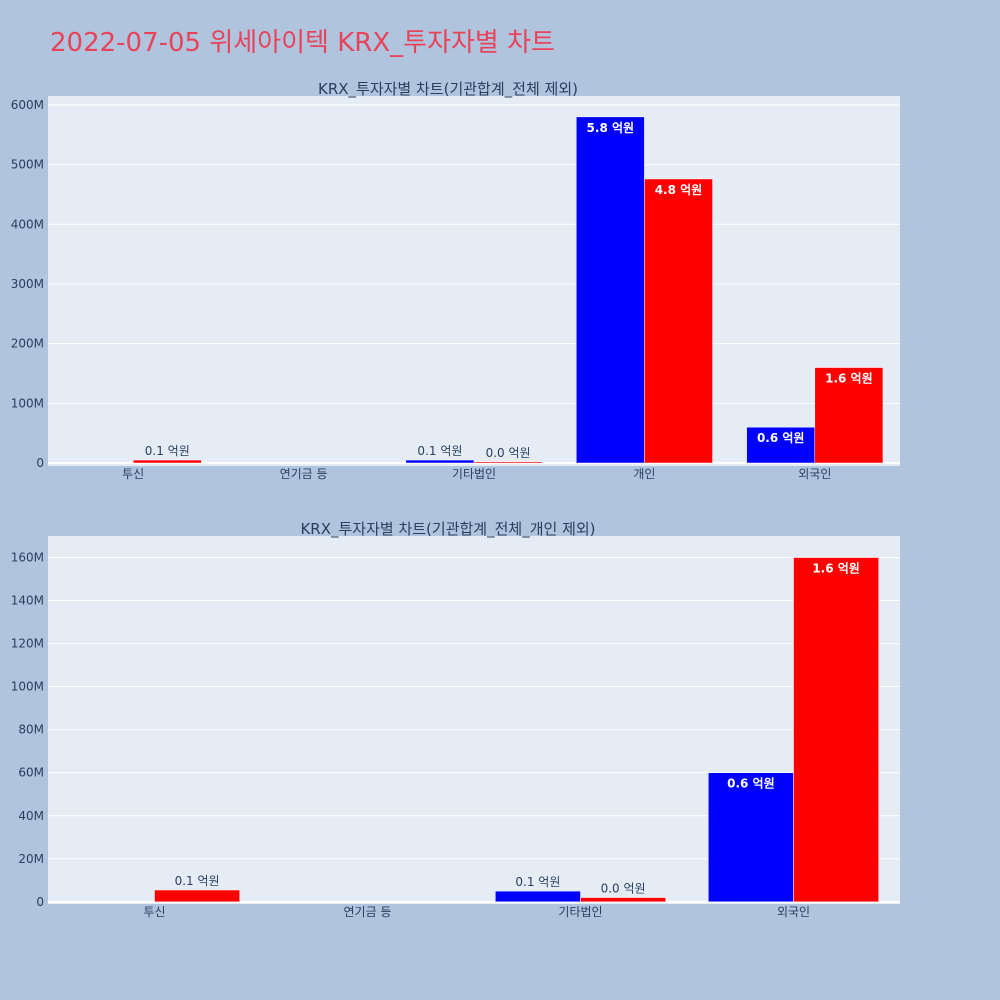 This screenshot has height=1000, width=1000. What do you see at coordinates (302, 43) in the screenshot?
I see `page-title: 2022-07-05 위세아이텍 KRX_투자자별 차트` at bounding box center [302, 43].